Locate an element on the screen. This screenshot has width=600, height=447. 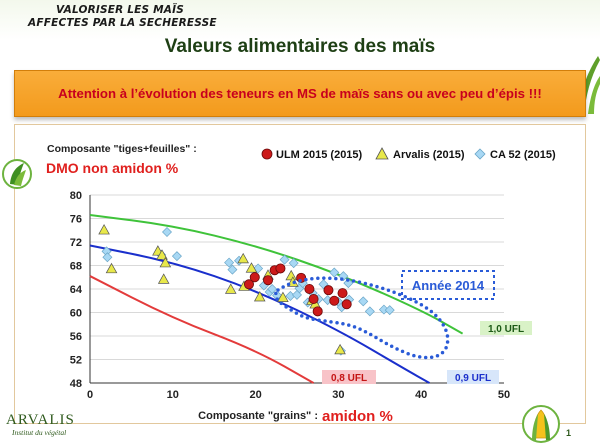
y-tick-label: 64 is located at coordinates (76, 290).